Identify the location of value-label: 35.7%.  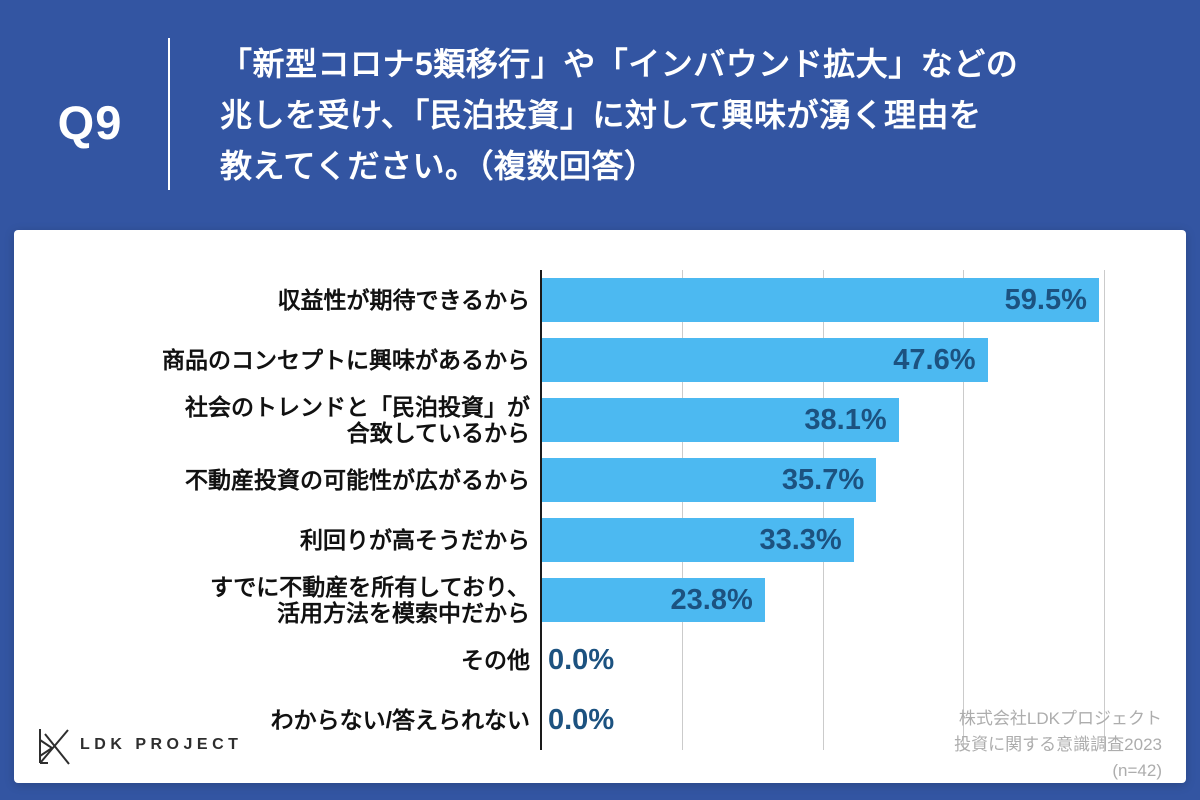
(823, 479).